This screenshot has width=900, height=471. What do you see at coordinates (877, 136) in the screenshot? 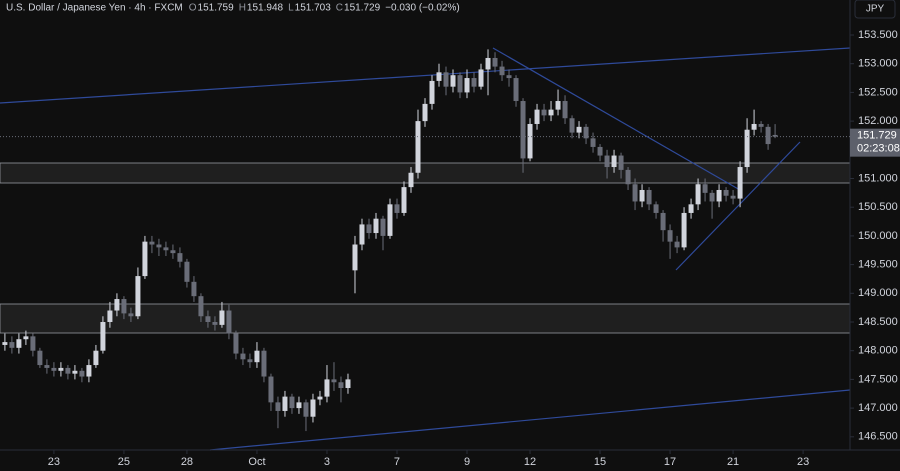
I see `last-price-label: 151.729` at bounding box center [877, 136].